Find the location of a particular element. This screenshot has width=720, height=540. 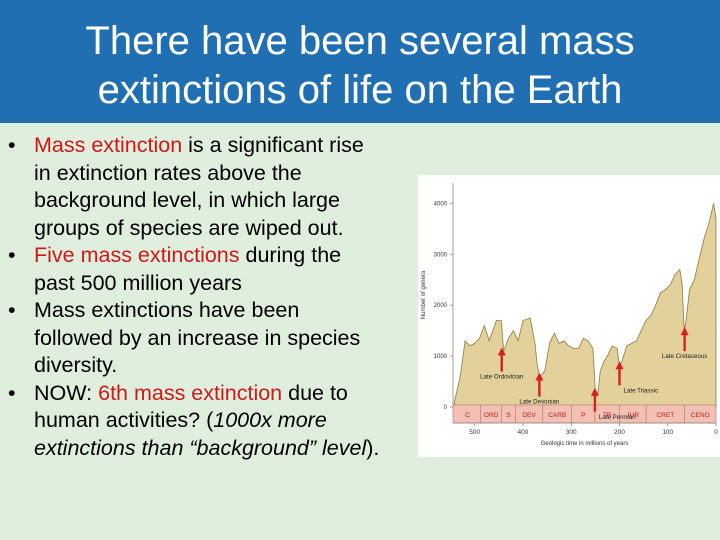

slide-title-line-1: There have been several mass is located at coordinates (360, 41).